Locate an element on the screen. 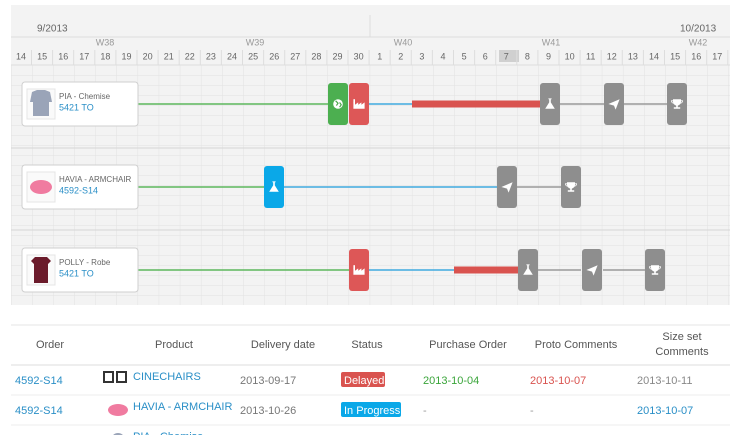 The height and width of the screenshot is (435, 730). item-name: POLLY - Robe is located at coordinates (85, 262).